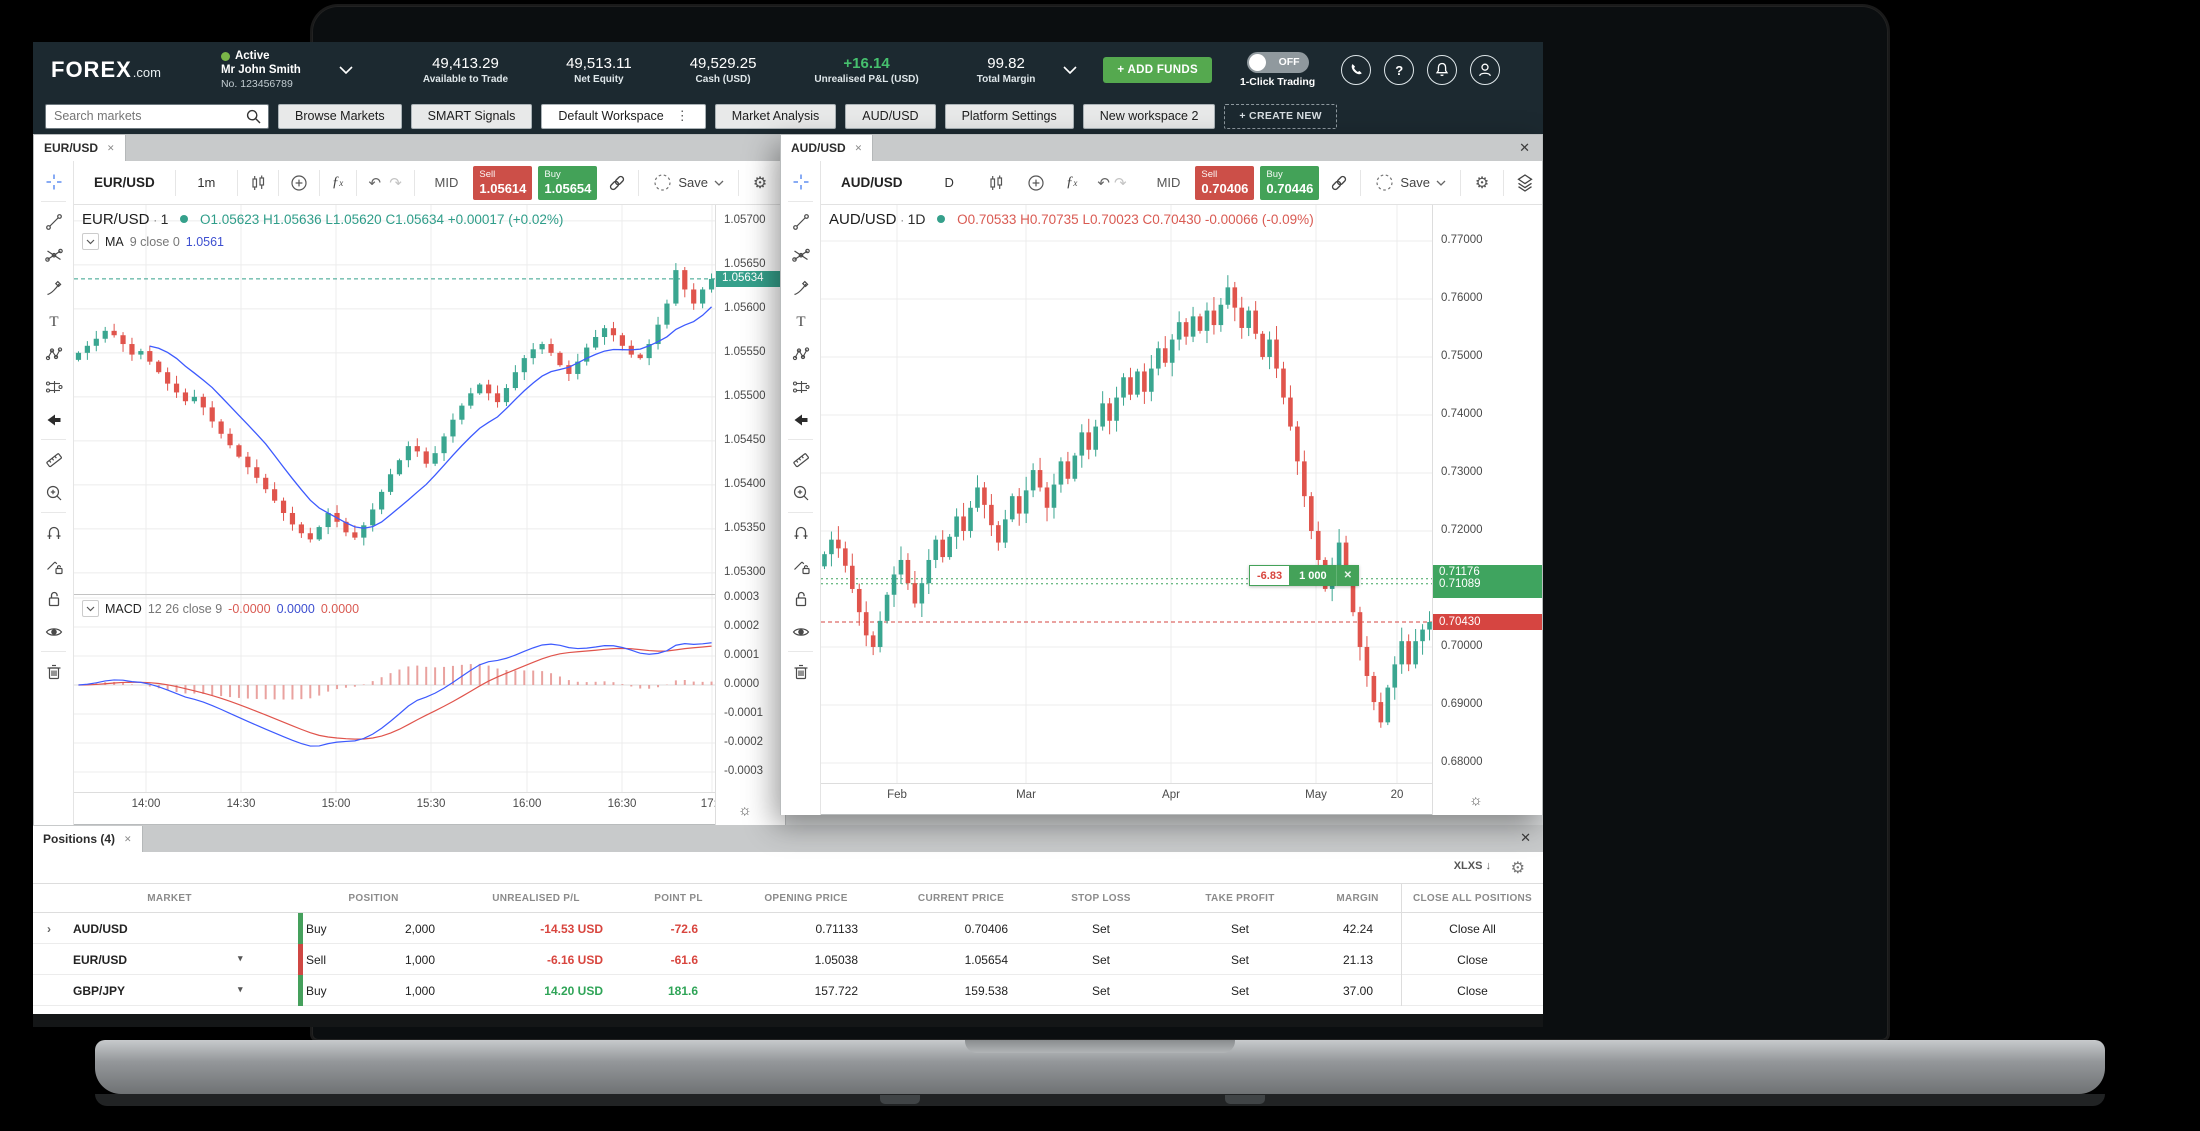 Image resolution: width=2200 pixels, height=1131 pixels. What do you see at coordinates (106, 70) in the screenshot?
I see `forex-logo: FOREX .com` at bounding box center [106, 70].